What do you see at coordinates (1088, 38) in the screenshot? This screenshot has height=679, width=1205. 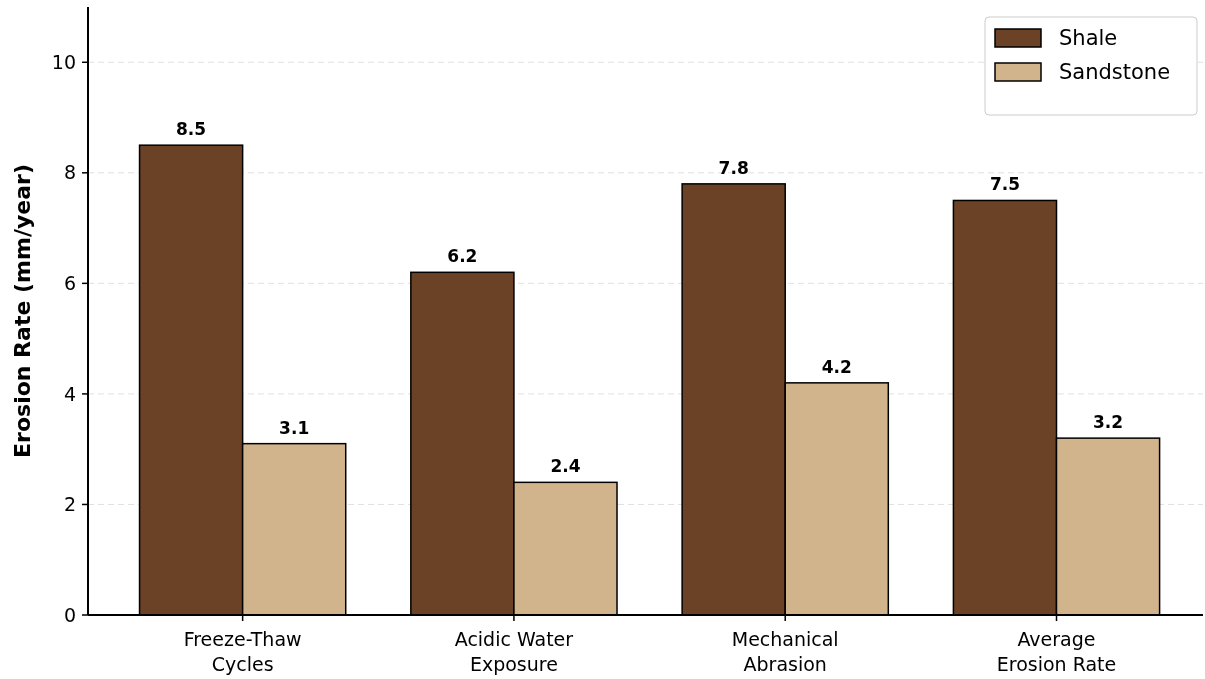 I see `legend-label: Shale` at bounding box center [1088, 38].